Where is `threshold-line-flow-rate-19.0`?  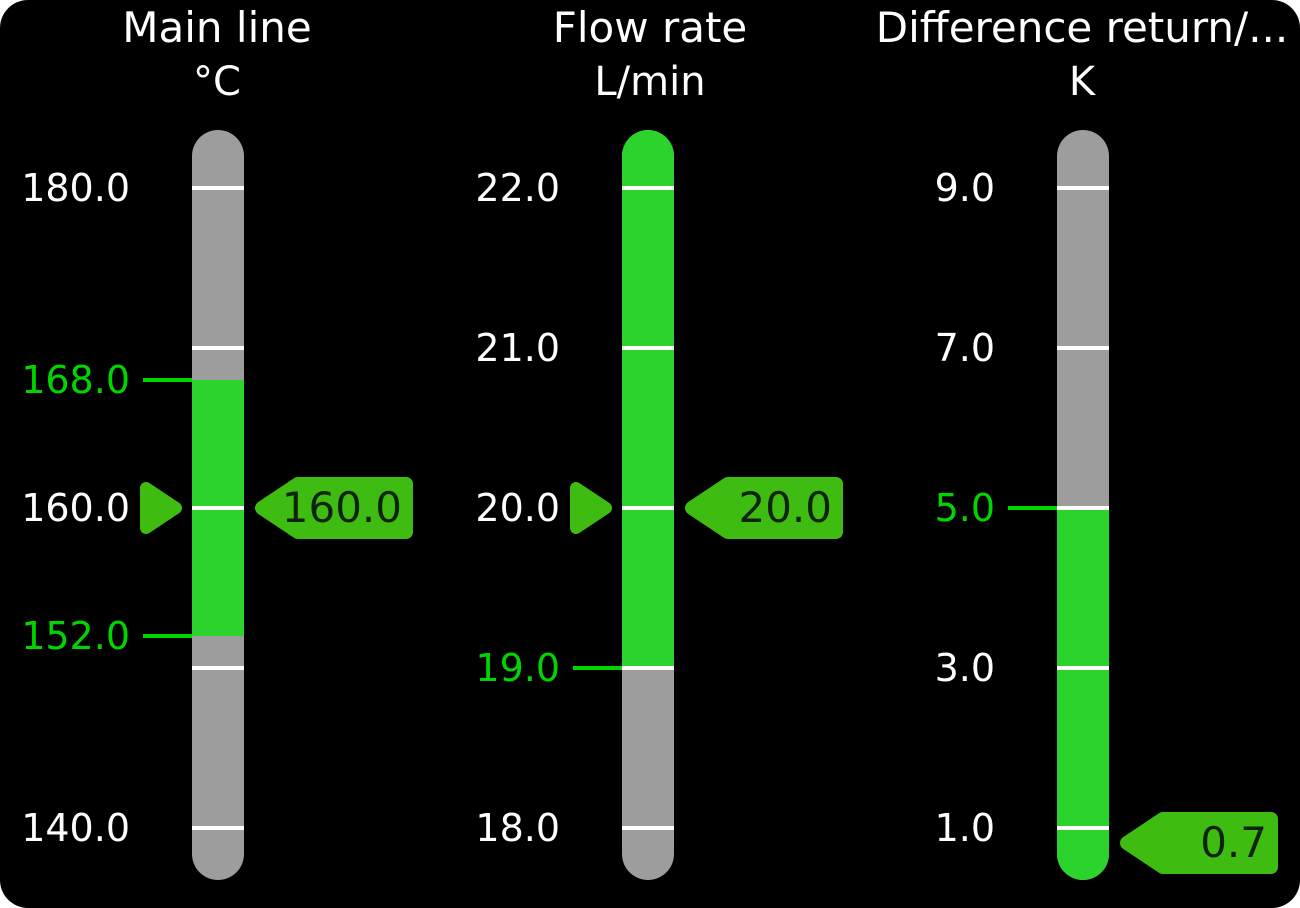 threshold-line-flow-rate-19.0 is located at coordinates (597, 668).